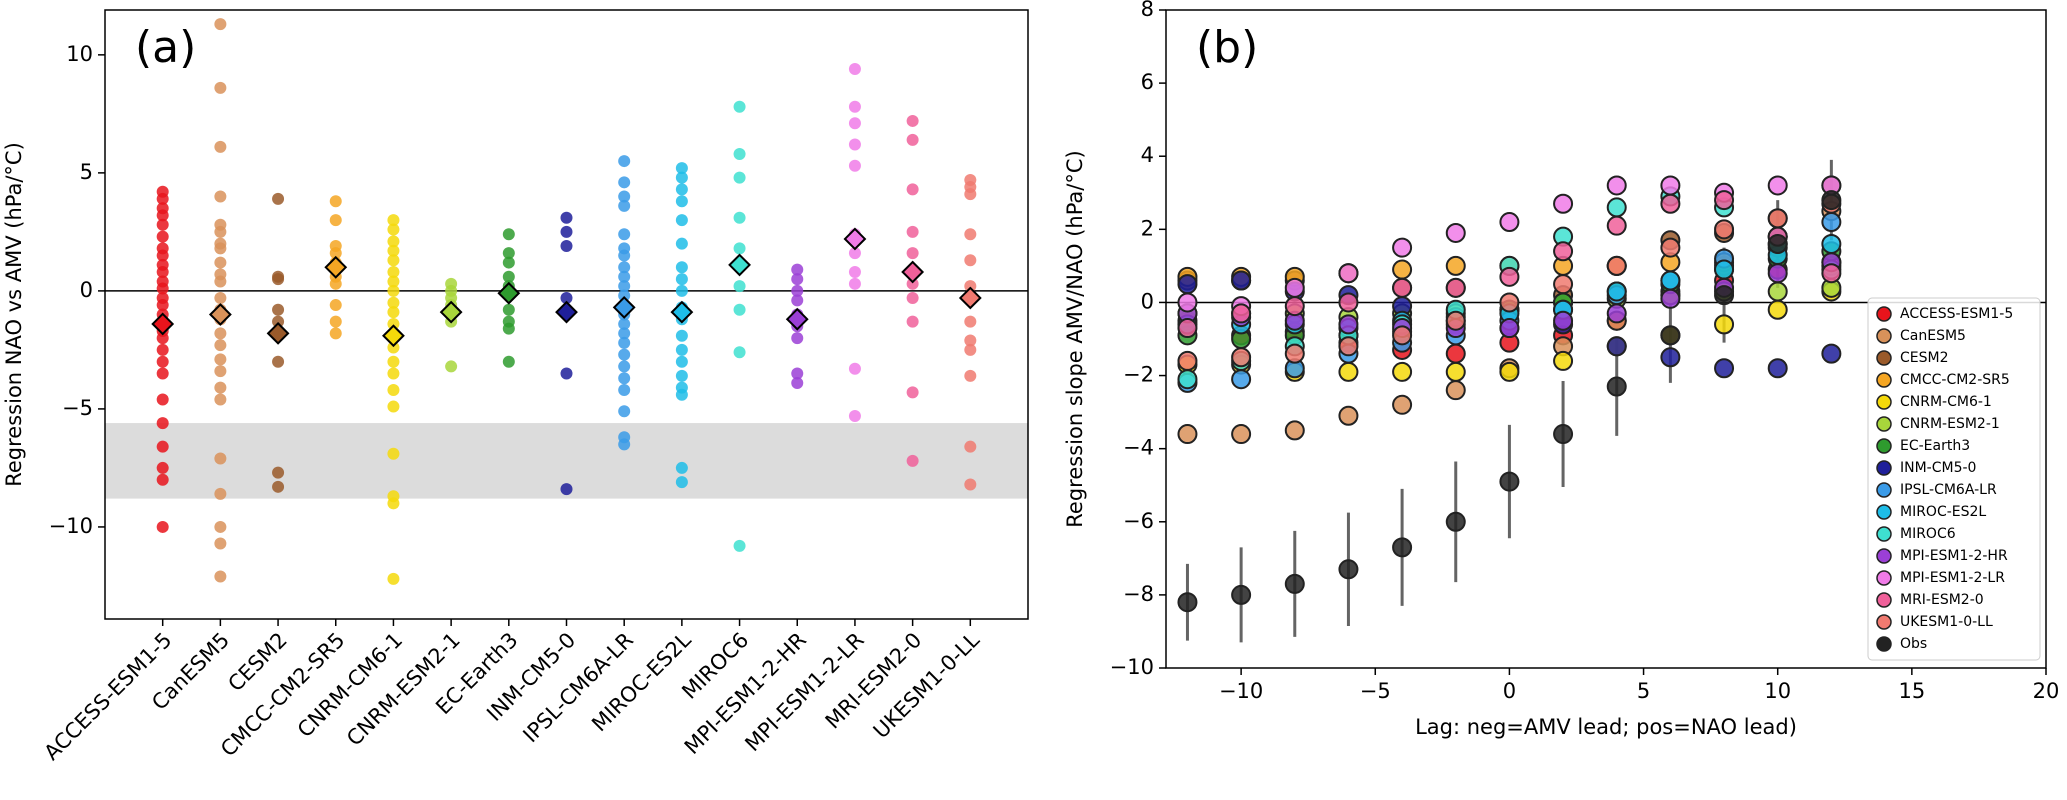 The width and height of the screenshot is (2067, 800). Describe the element at coordinates (1241, 691) in the screenshot. I see `x-tick-label: −10` at that location.